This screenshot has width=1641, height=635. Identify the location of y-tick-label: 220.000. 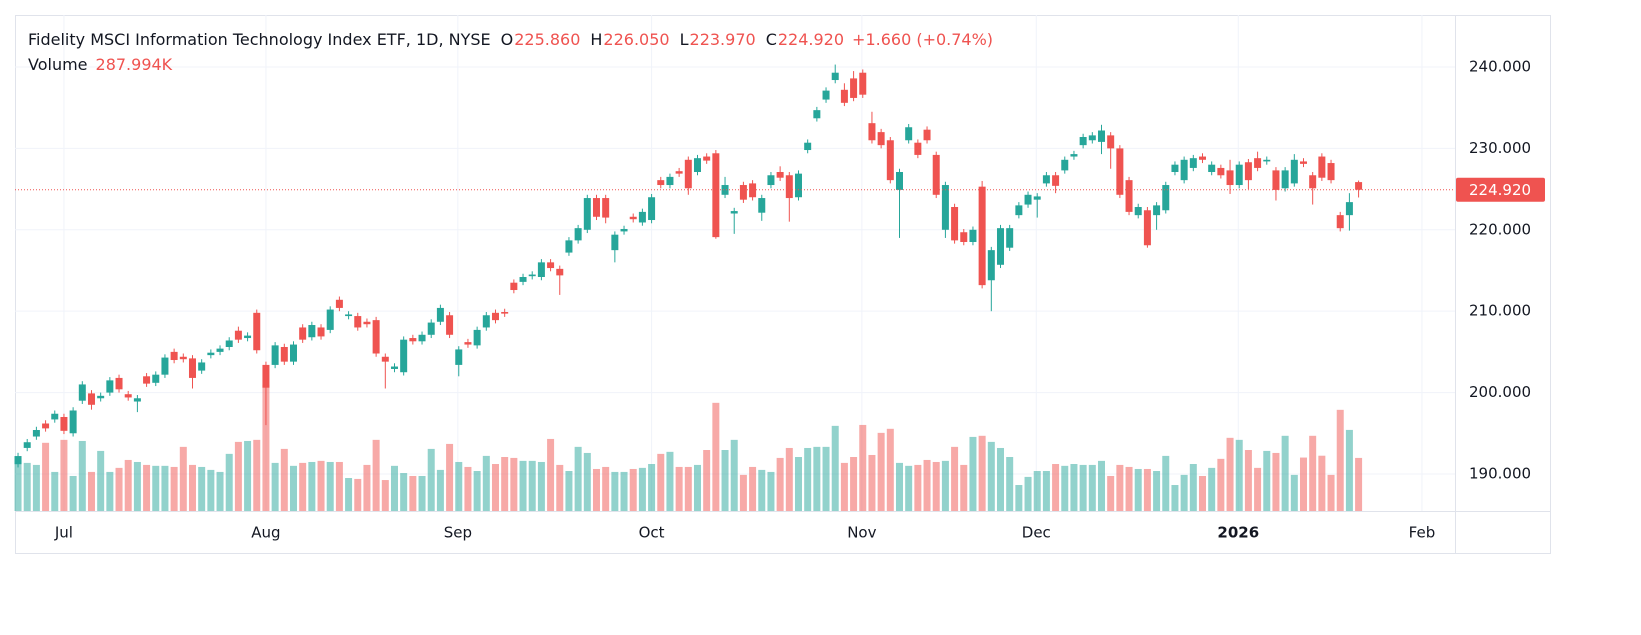
(1500, 229).